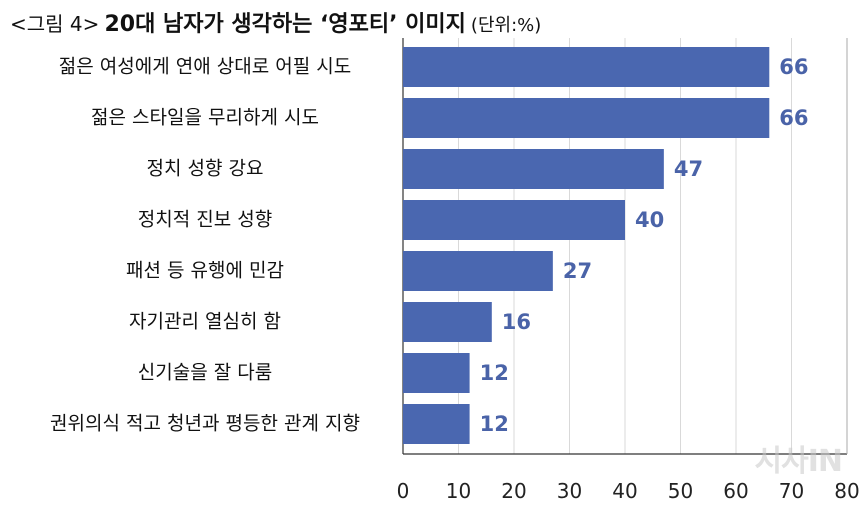 The width and height of the screenshot is (860, 506). I want to click on value-label-5: 16, so click(516, 322).